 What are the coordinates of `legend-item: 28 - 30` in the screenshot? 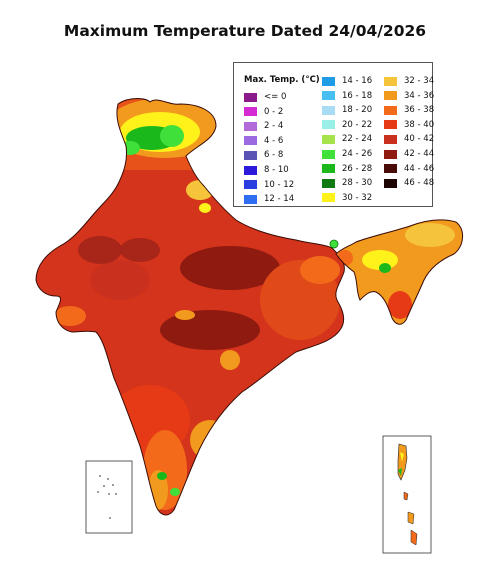 It's located at (347, 183).